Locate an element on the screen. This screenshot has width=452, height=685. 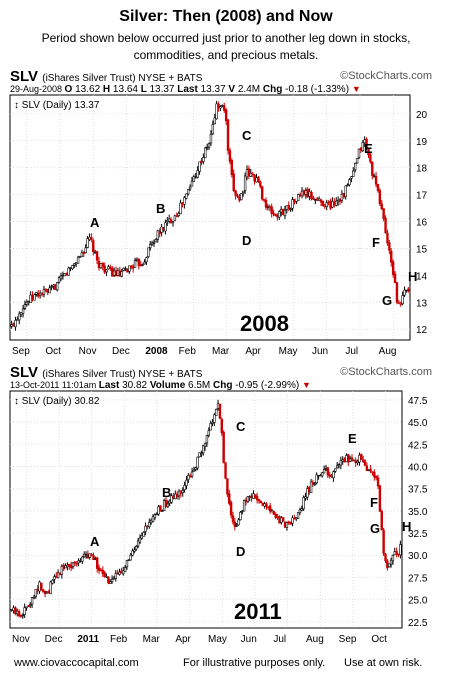
quote-value: 13.37 is located at coordinates (214, 89).